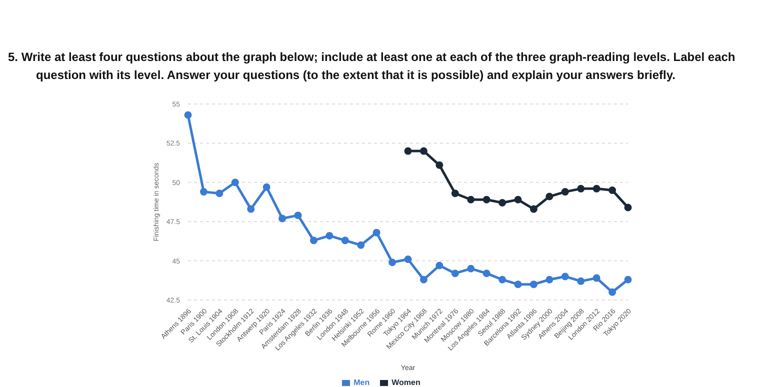 The height and width of the screenshot is (387, 770). I want to click on legend-label: Women, so click(406, 382).